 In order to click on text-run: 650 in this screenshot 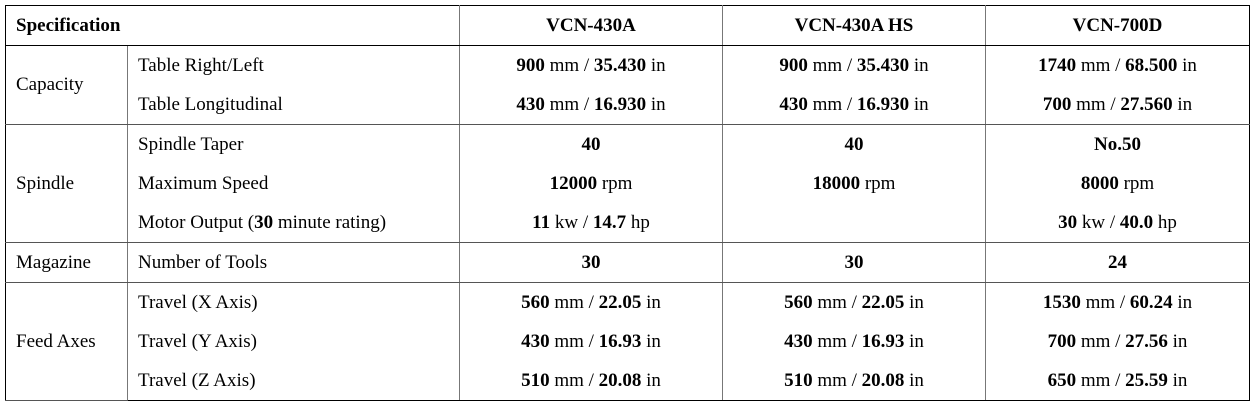, I will do `click(1062, 380)`.